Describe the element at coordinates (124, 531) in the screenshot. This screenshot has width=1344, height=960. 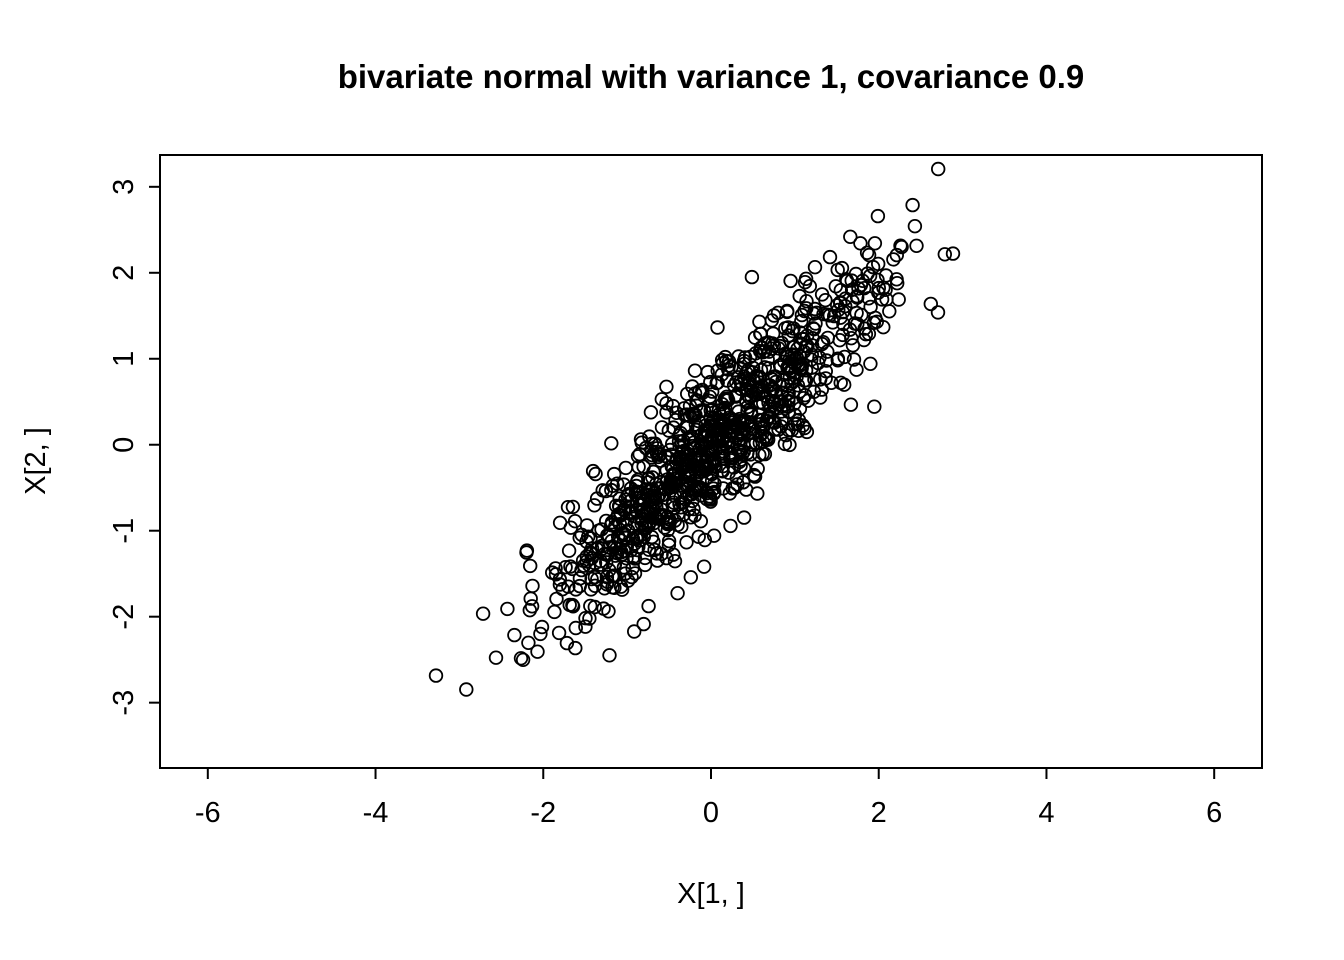
I see `y-tick-label: -1` at that location.